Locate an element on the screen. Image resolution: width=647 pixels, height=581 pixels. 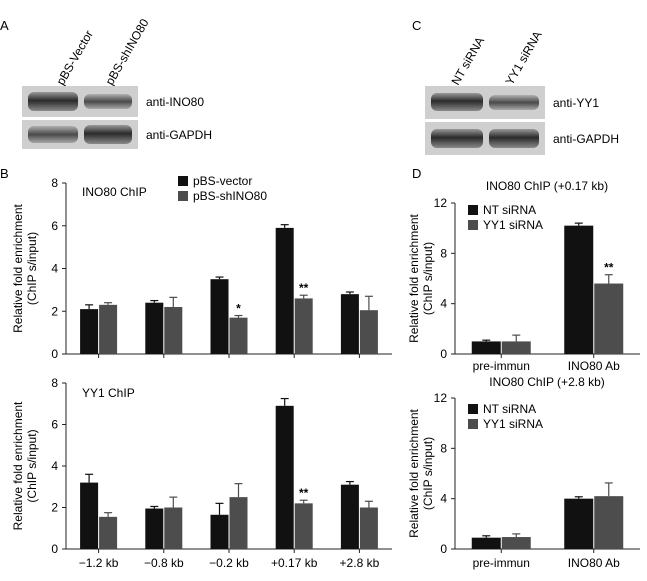
legend-label: pBS-shINO80 is located at coordinates (230, 196).